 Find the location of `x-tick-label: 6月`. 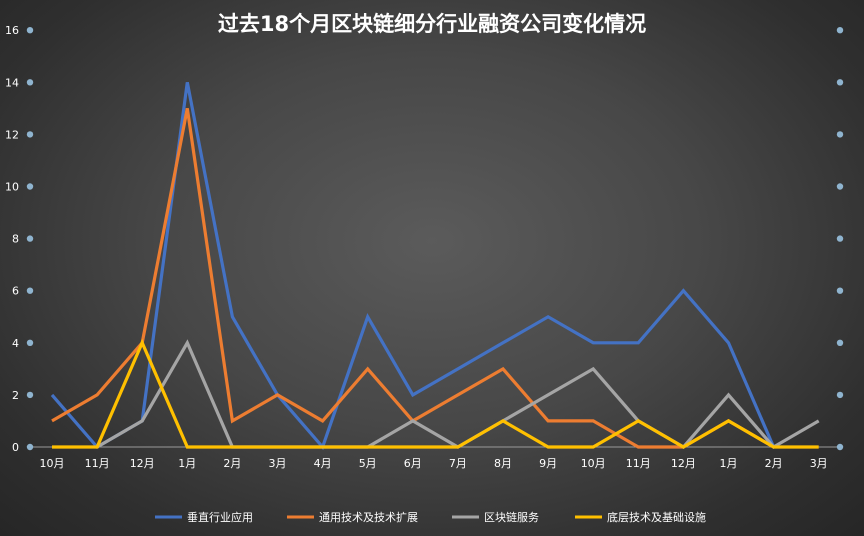

x-tick-label: 6月 is located at coordinates (413, 463).